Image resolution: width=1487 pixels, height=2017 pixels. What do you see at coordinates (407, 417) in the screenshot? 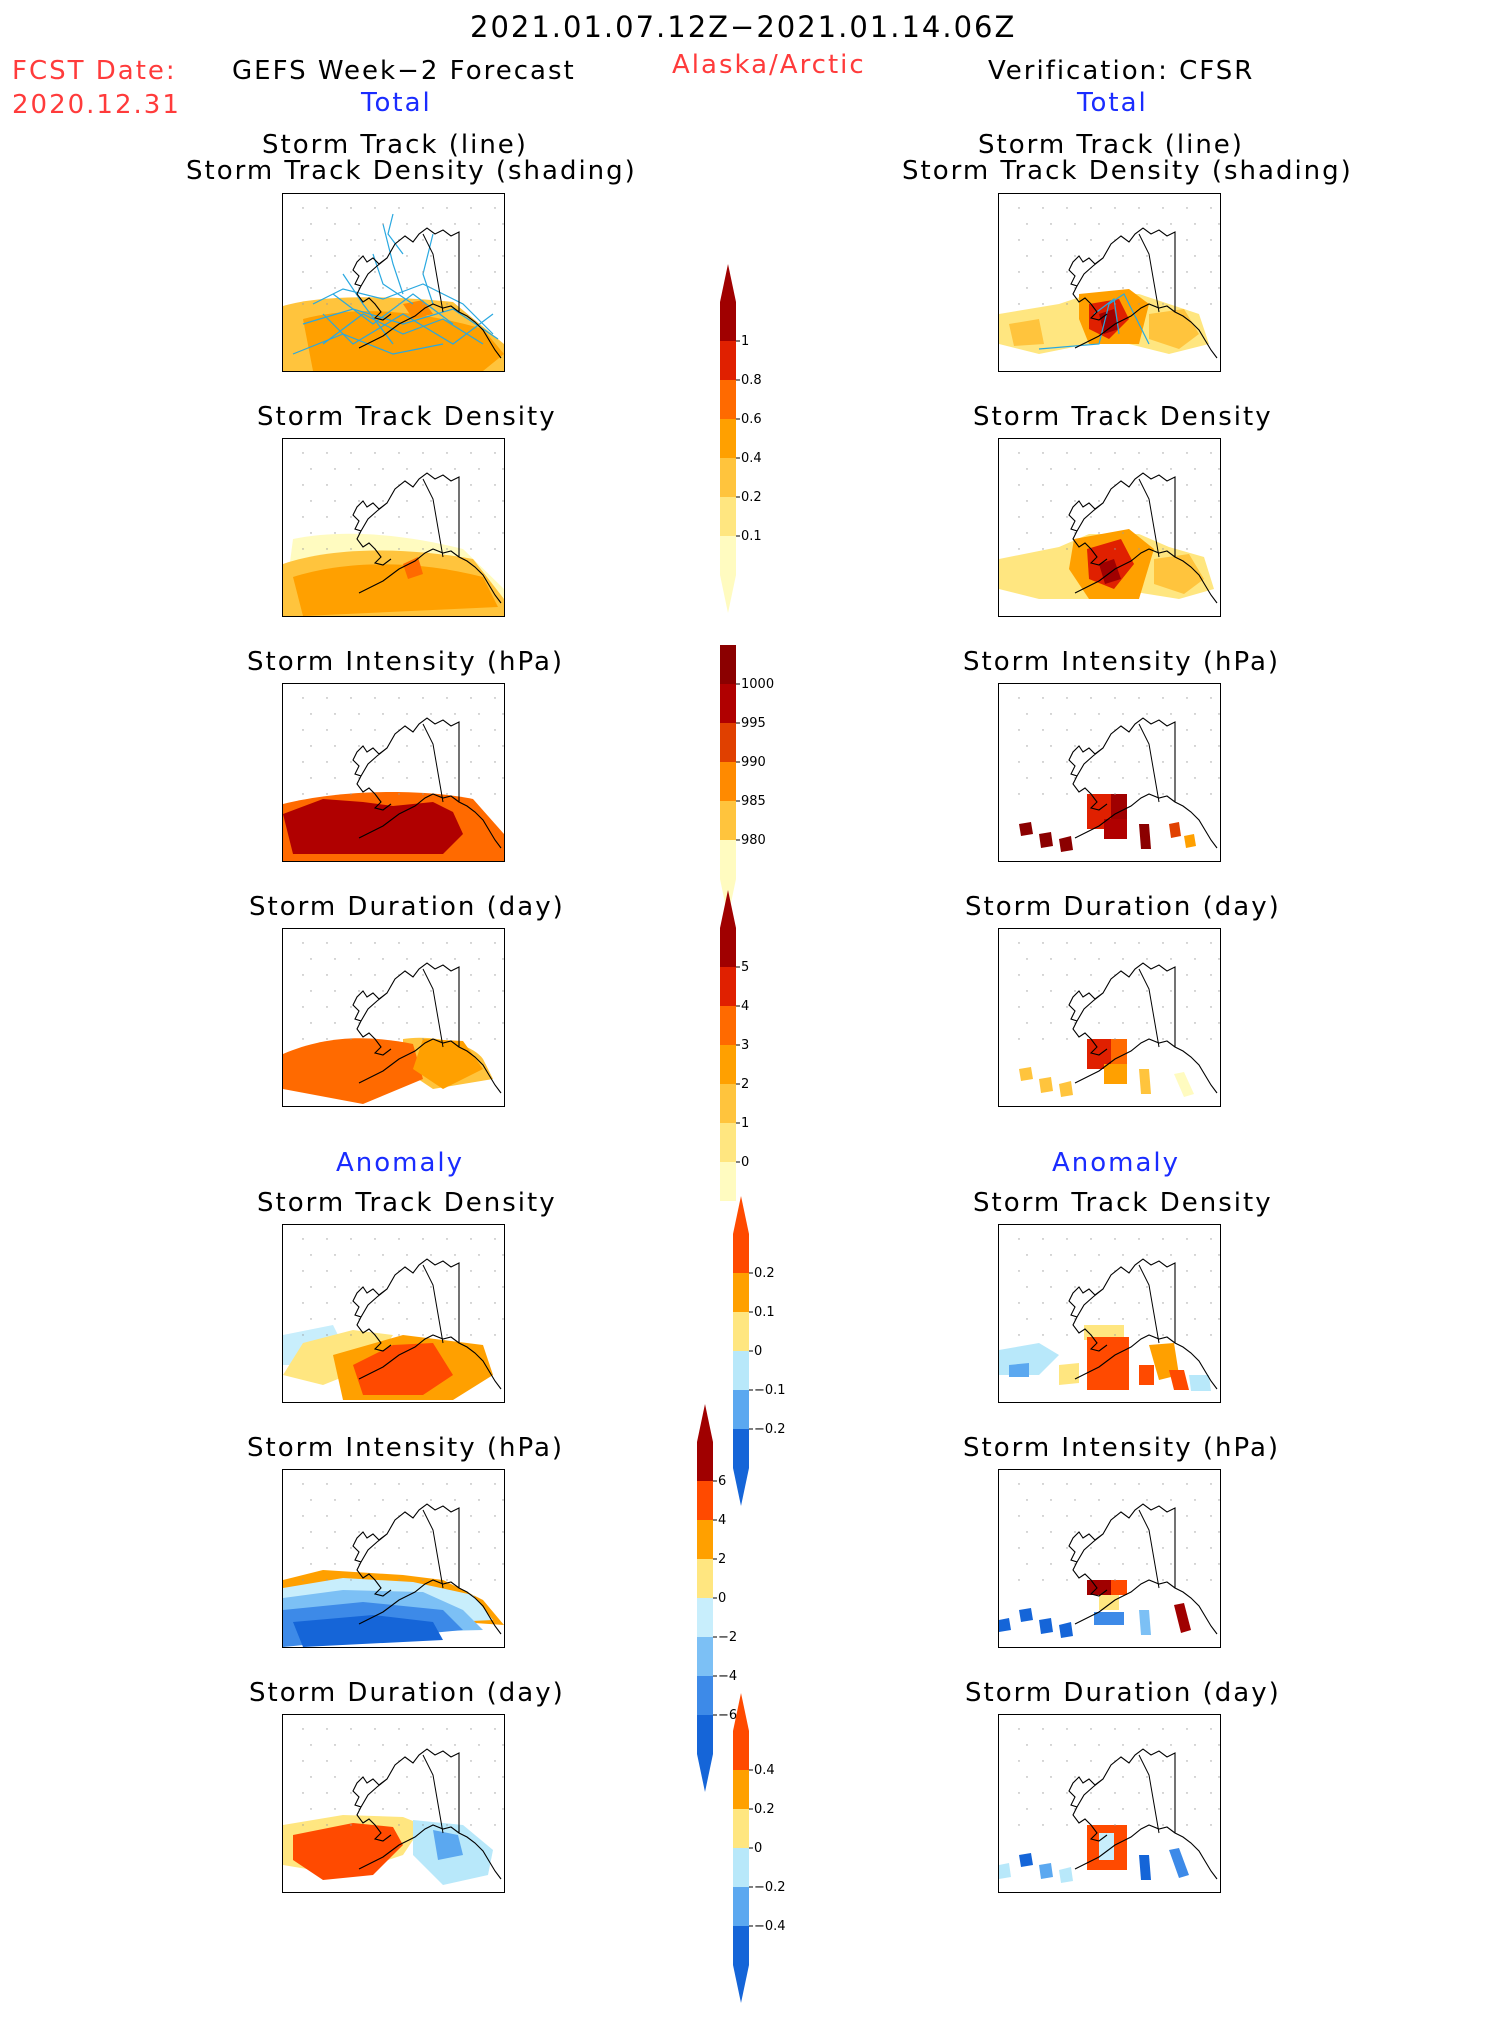
I see `left-density-title: Storm Track Density` at bounding box center [407, 417].